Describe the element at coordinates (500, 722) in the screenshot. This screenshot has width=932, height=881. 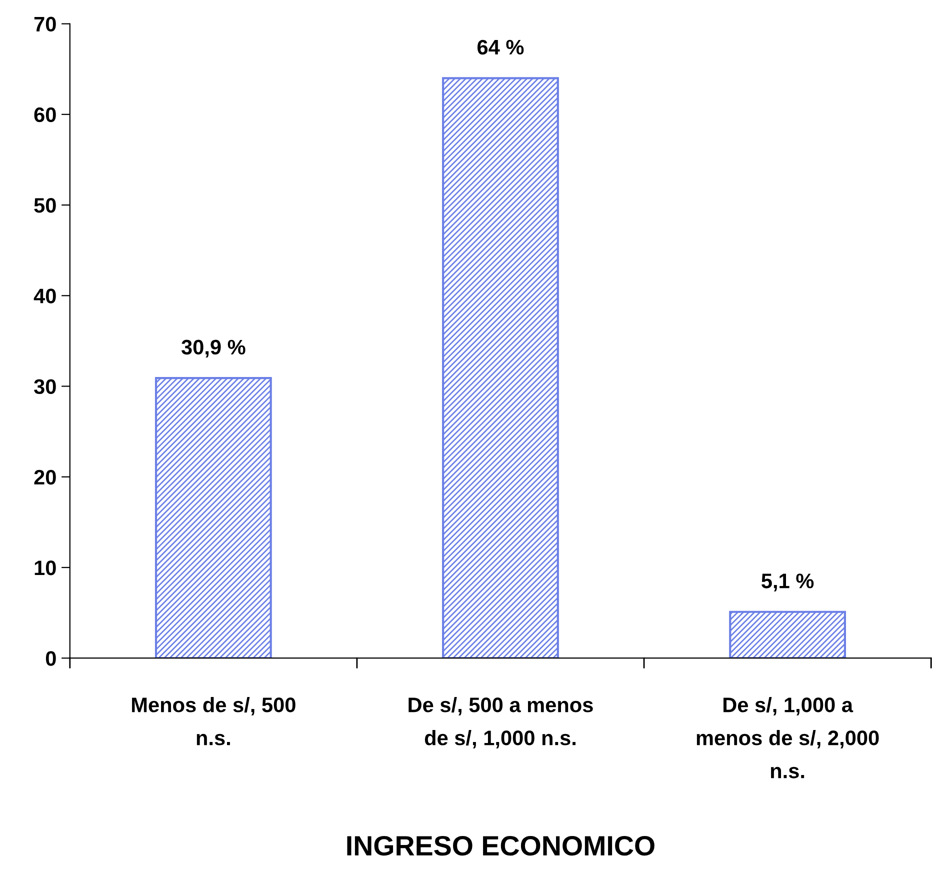
I see `x-tick-label: De s/, 500 a menos de s/, 1,000 n.s.` at that location.